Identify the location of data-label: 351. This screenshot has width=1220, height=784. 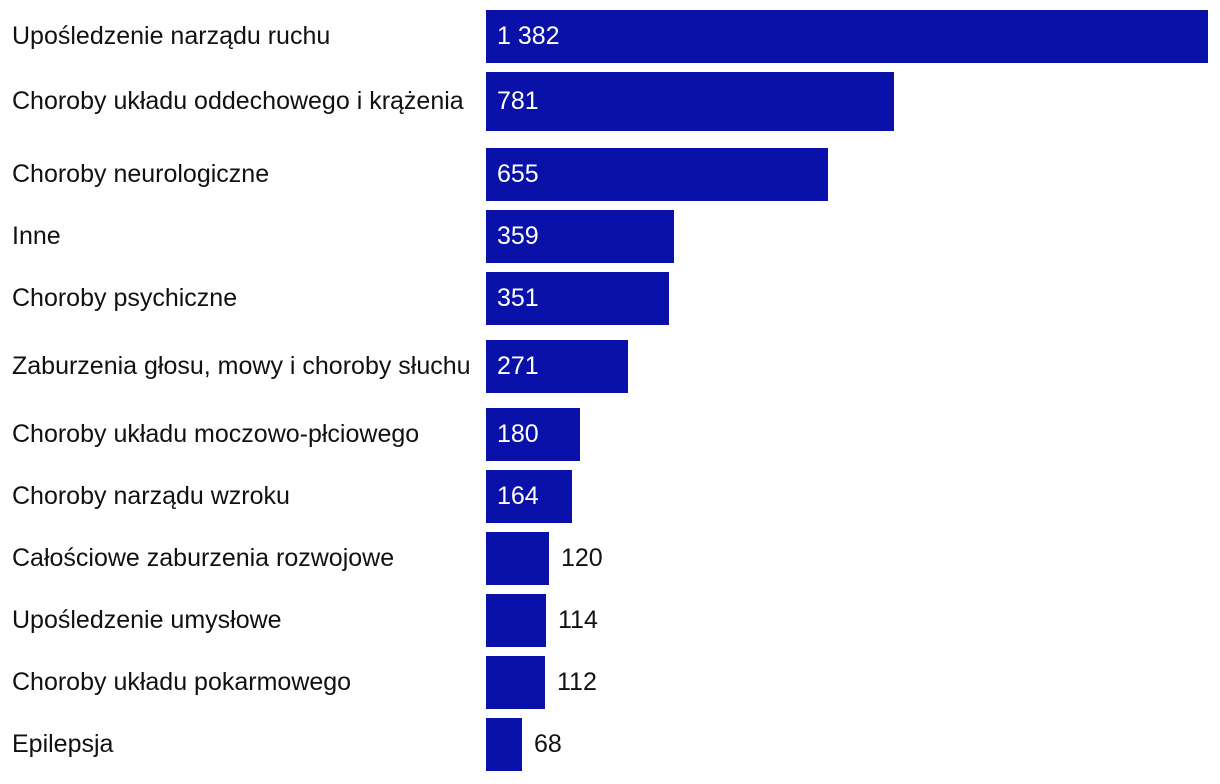
(518, 298).